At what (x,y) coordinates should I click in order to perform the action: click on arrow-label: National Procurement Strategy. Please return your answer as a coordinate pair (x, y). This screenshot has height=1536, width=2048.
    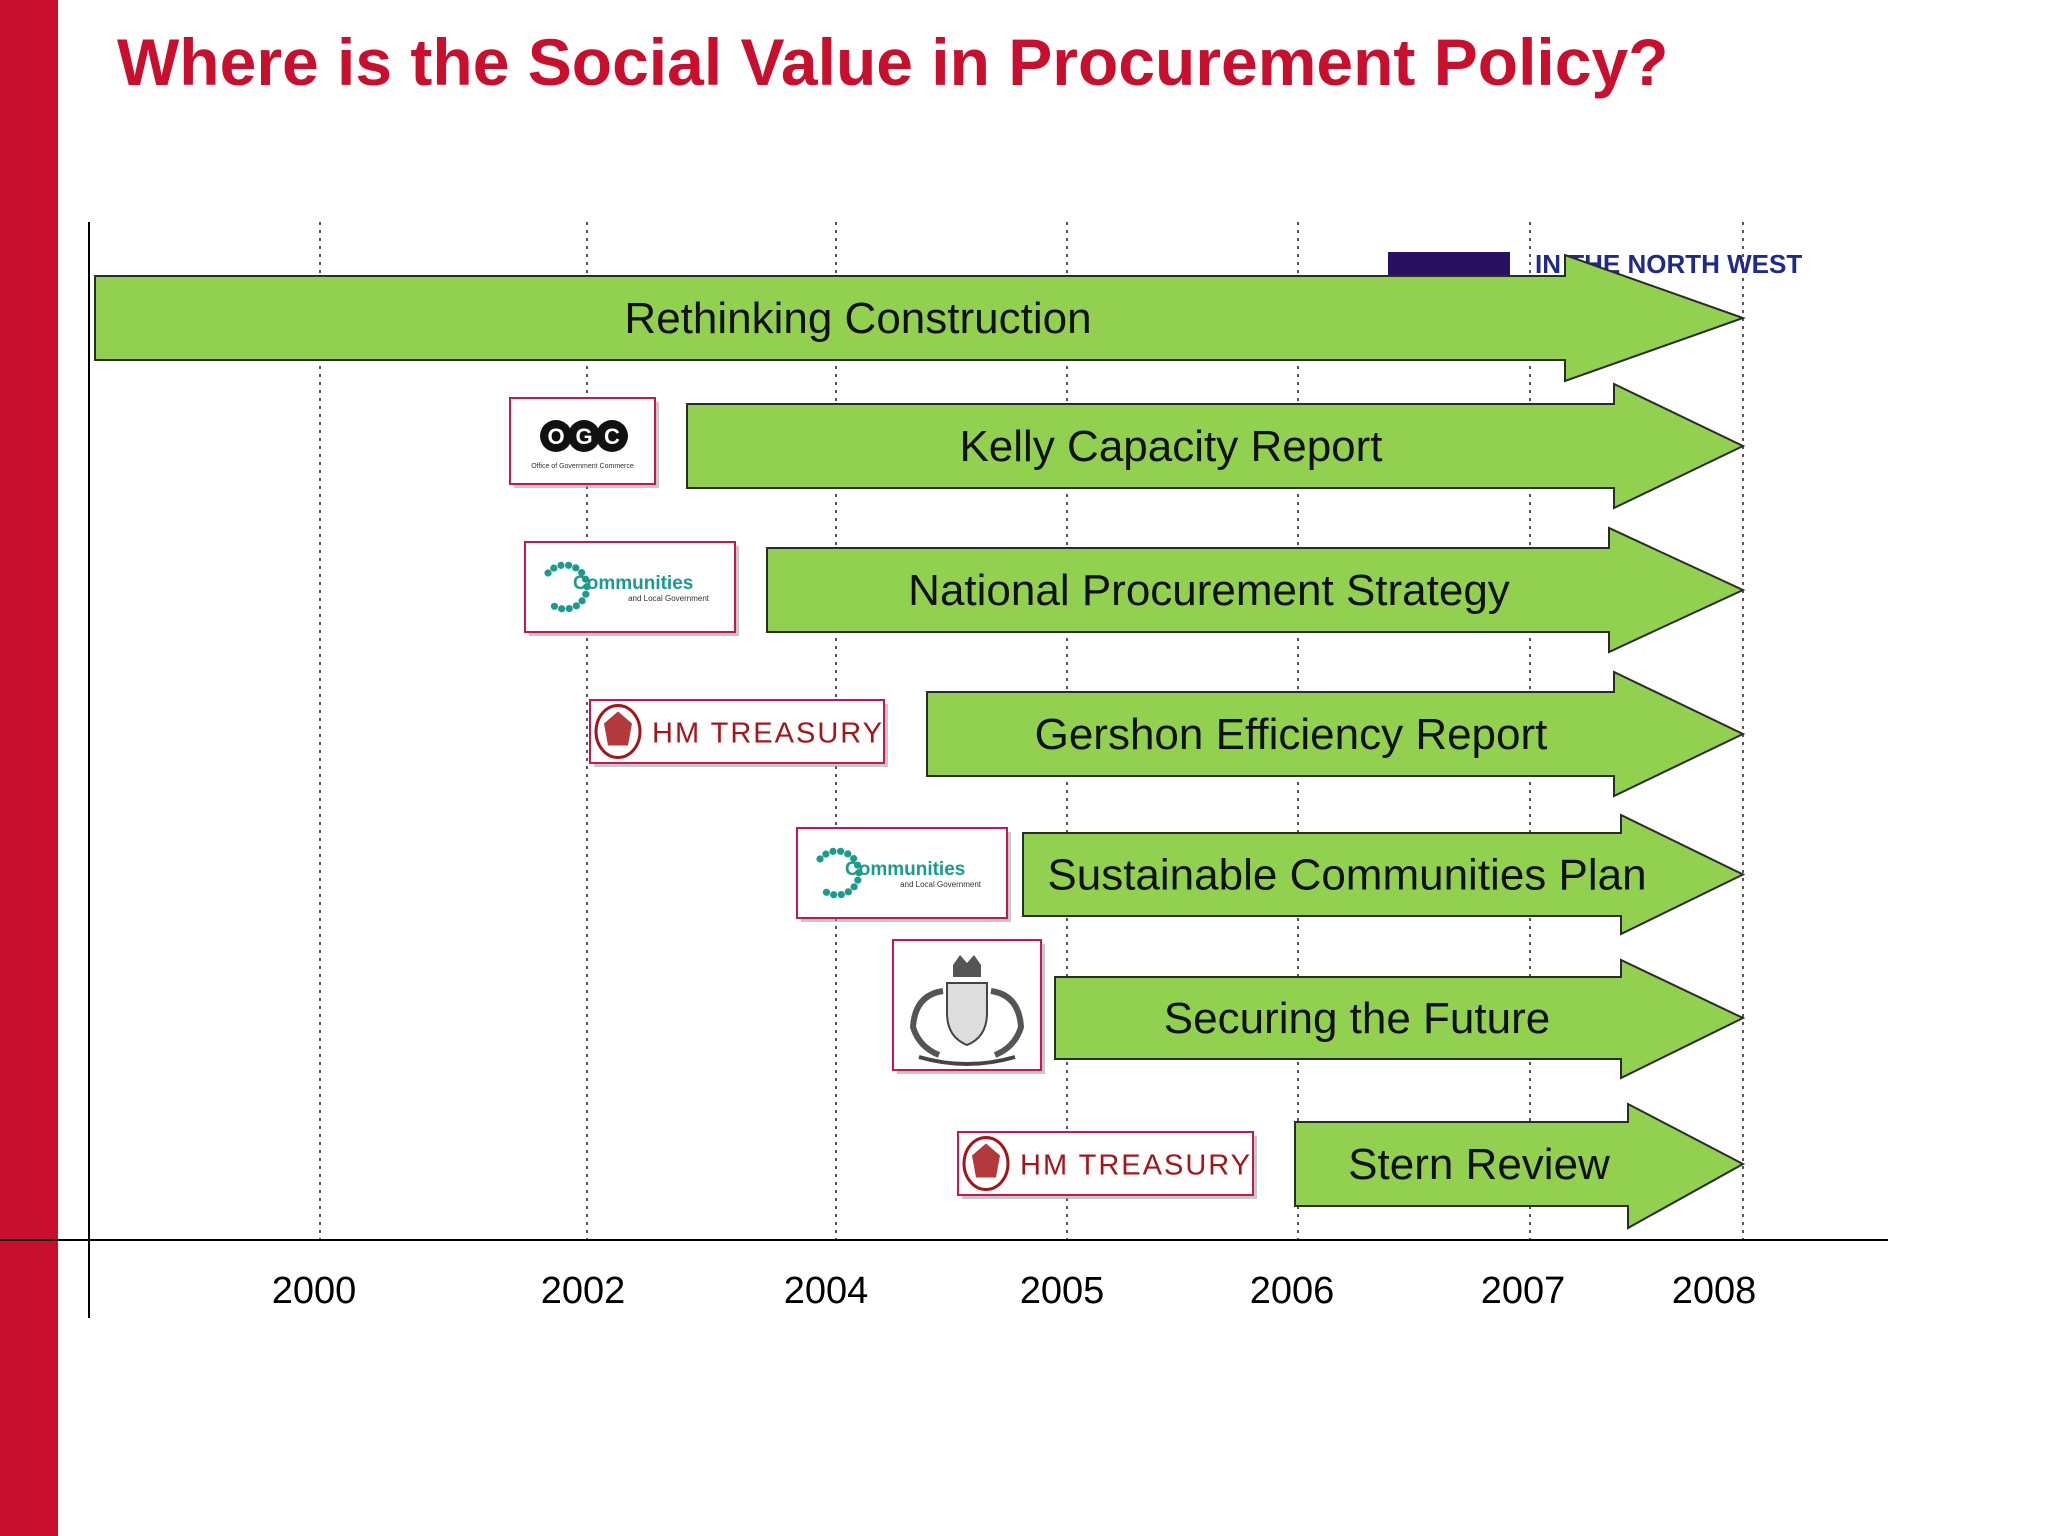
    Looking at the image, I should click on (1209, 590).